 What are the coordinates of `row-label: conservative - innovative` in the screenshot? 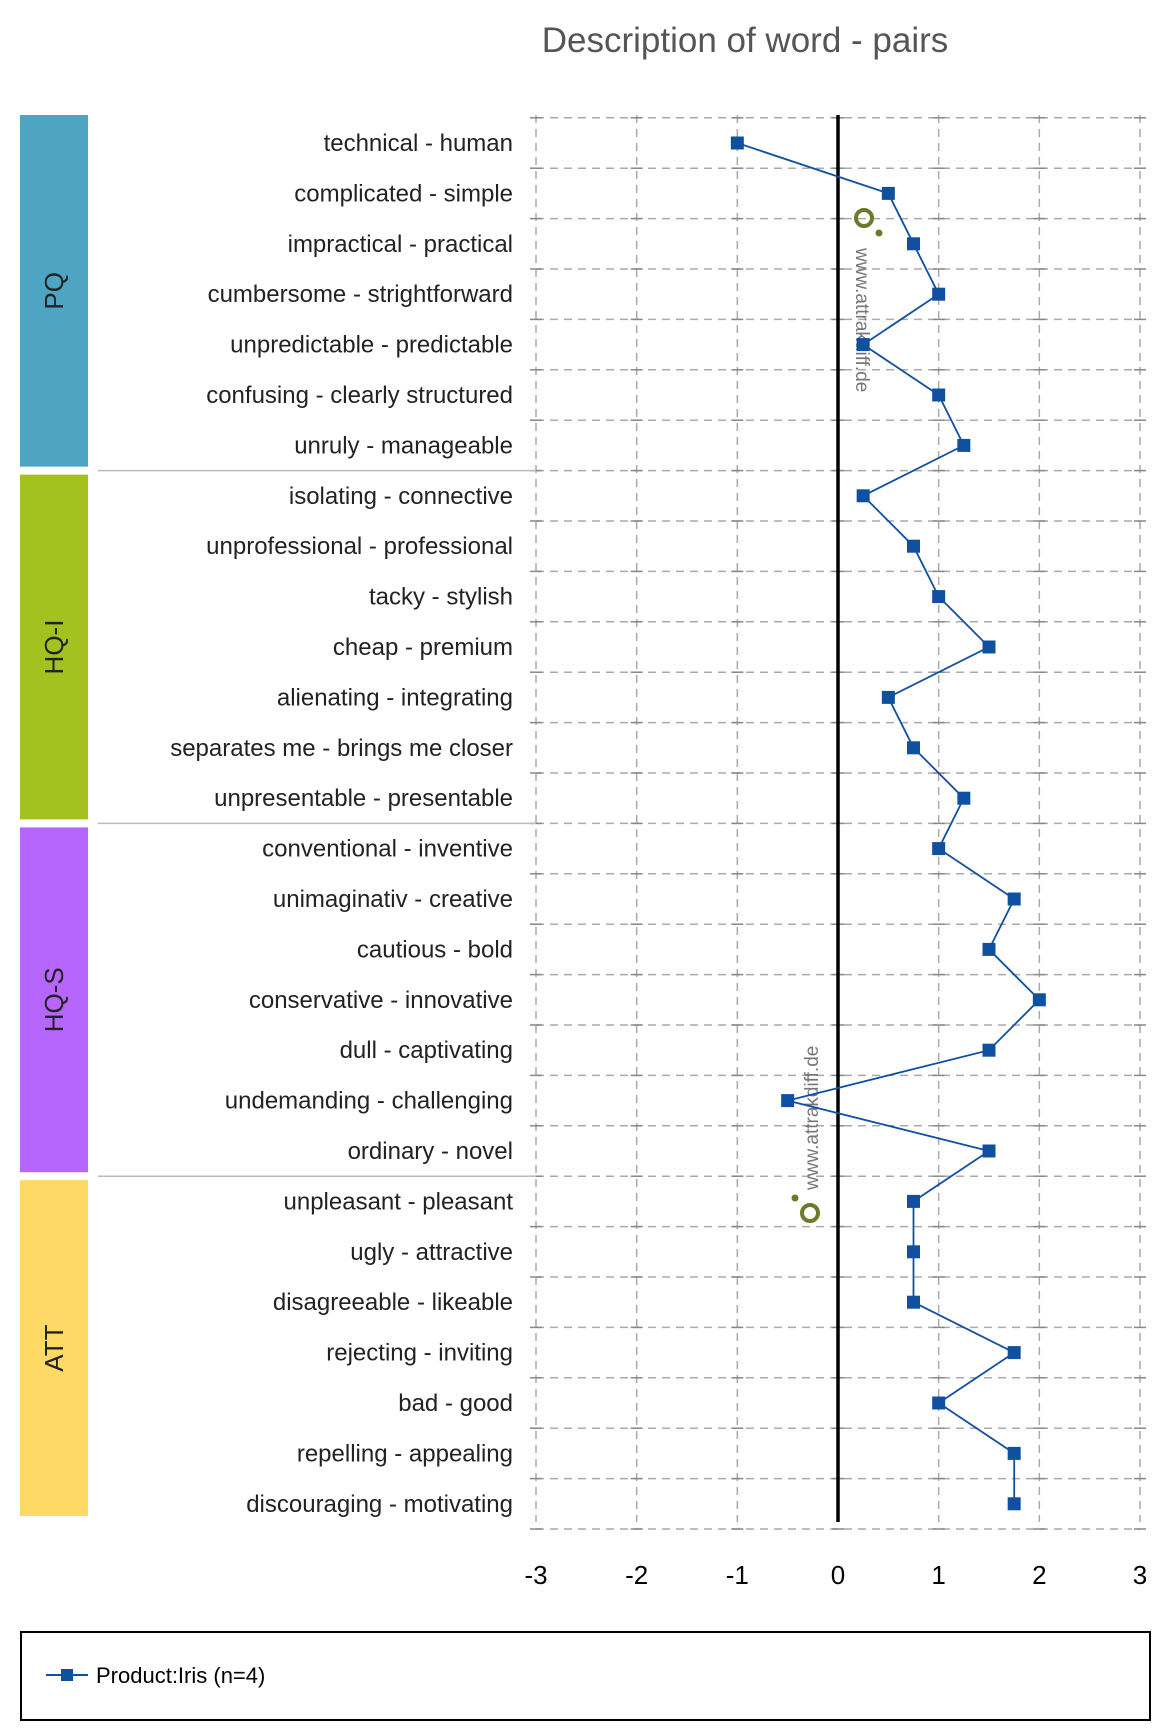 It's located at (381, 1000).